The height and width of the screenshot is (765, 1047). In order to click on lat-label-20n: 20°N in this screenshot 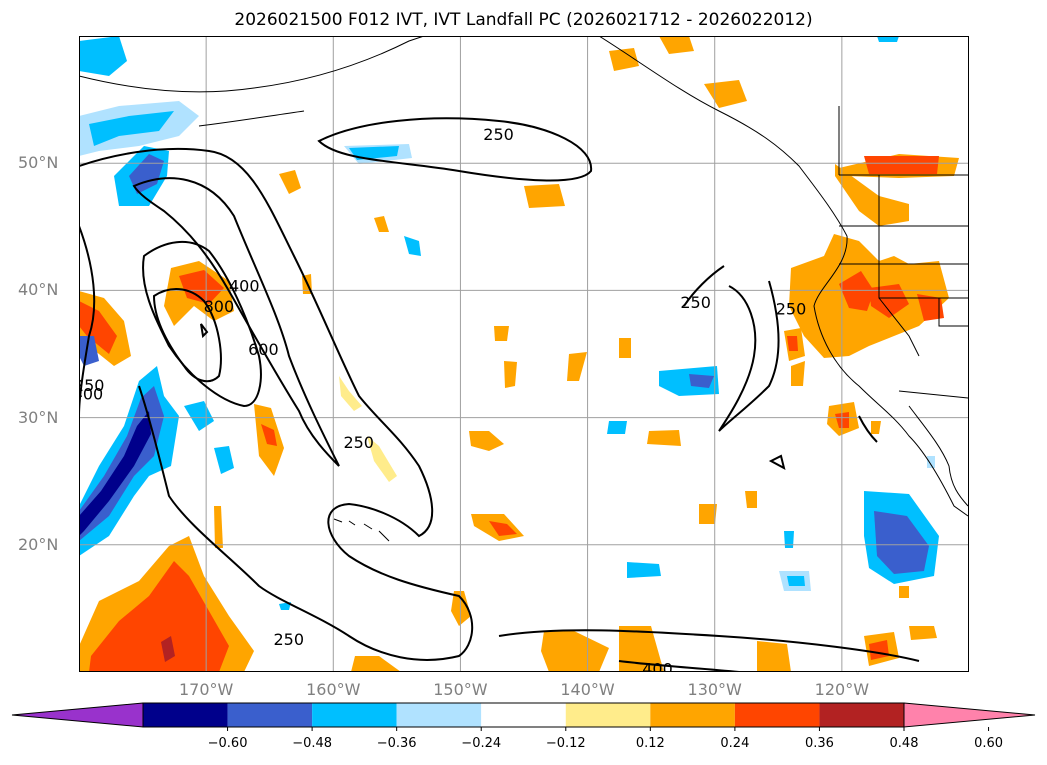, I will do `click(38, 544)`.